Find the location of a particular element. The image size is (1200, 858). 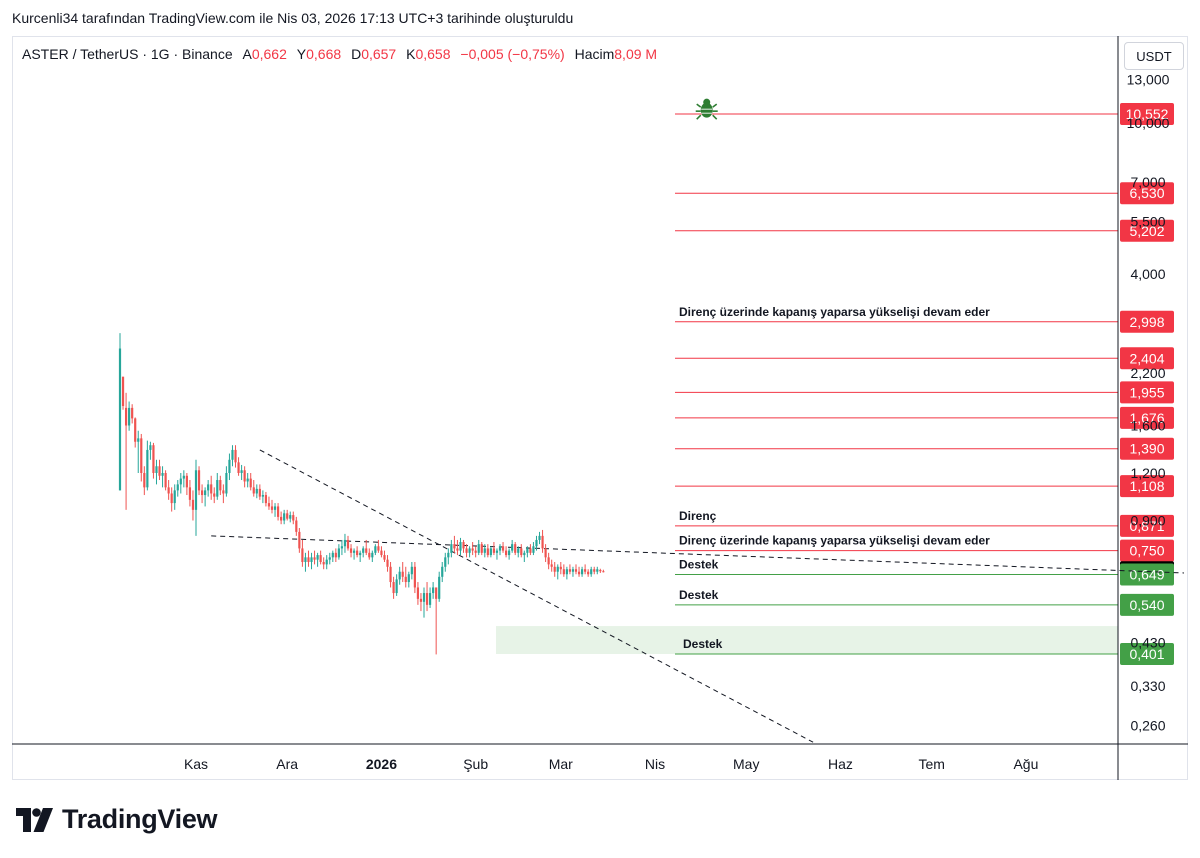

symbol-name: ASTER / TetherUS · 1G · Binance is located at coordinates (127, 54).